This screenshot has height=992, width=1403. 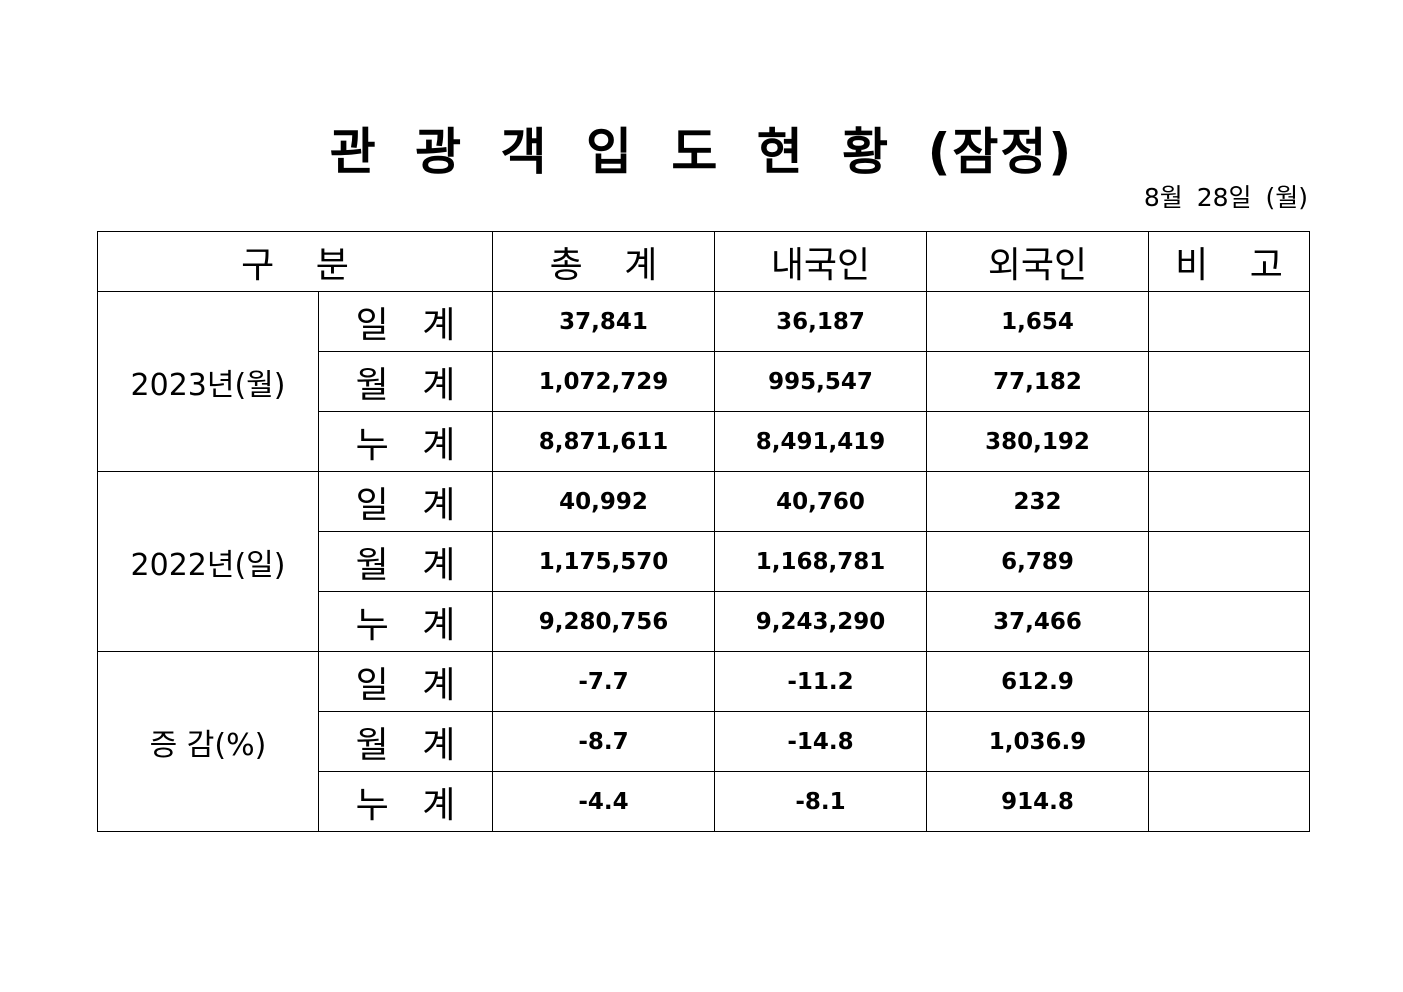 I want to click on value-cell: -4.4, so click(x=603, y=801).